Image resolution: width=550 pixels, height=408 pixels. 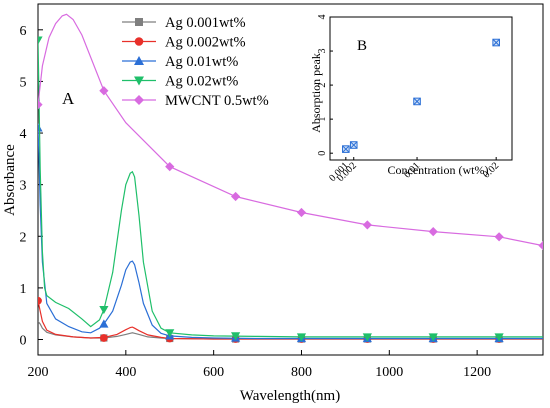 I want to click on legend-label-3: Ag 0.02wt%, so click(x=201, y=82).